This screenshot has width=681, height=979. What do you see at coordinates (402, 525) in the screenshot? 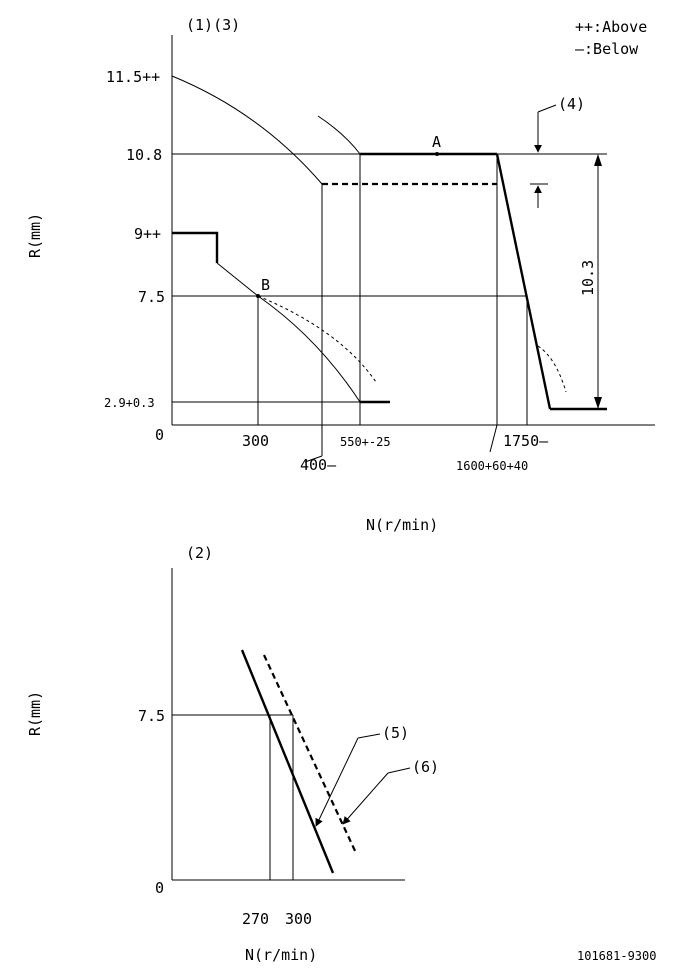
I see `top-x-axis-label: N(r/min)` at bounding box center [402, 525].